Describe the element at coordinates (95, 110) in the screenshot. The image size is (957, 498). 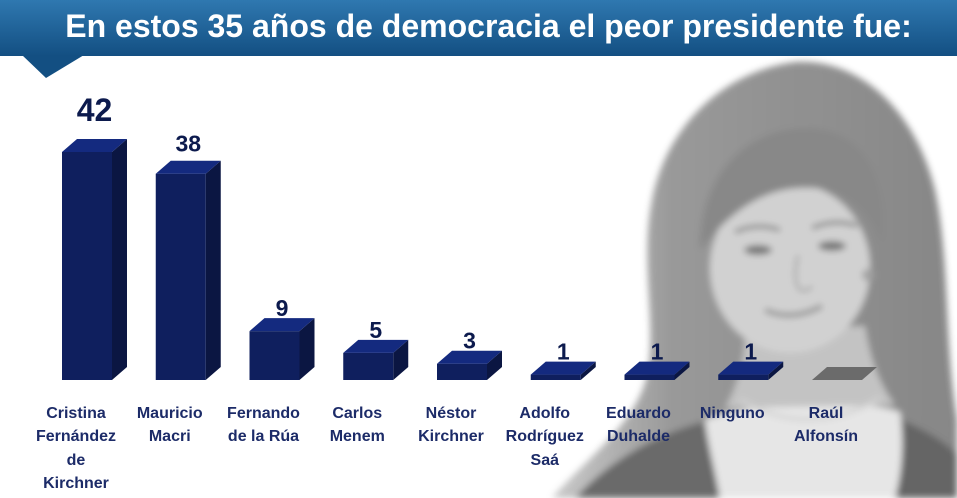
I see `value-label: 42` at that location.